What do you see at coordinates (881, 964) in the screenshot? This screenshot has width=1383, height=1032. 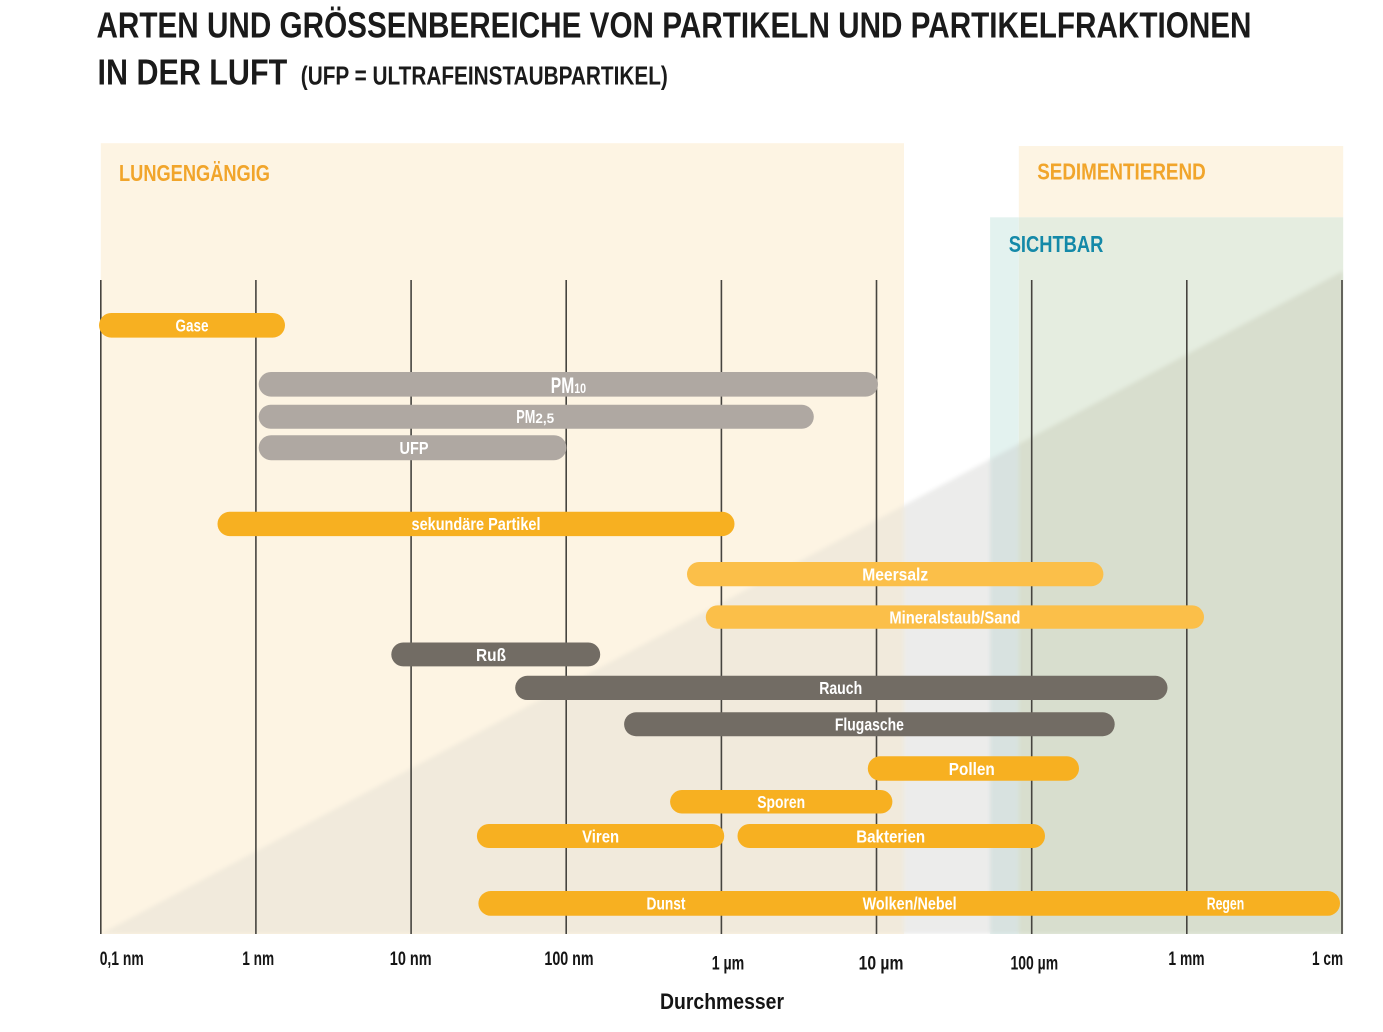 I see `svg-text: 10 µm` at bounding box center [881, 964].